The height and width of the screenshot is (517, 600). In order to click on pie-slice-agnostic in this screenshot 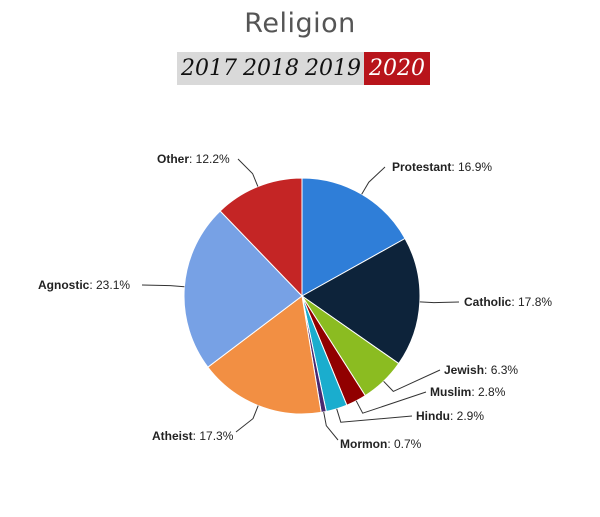, I will do `click(243, 289)`.